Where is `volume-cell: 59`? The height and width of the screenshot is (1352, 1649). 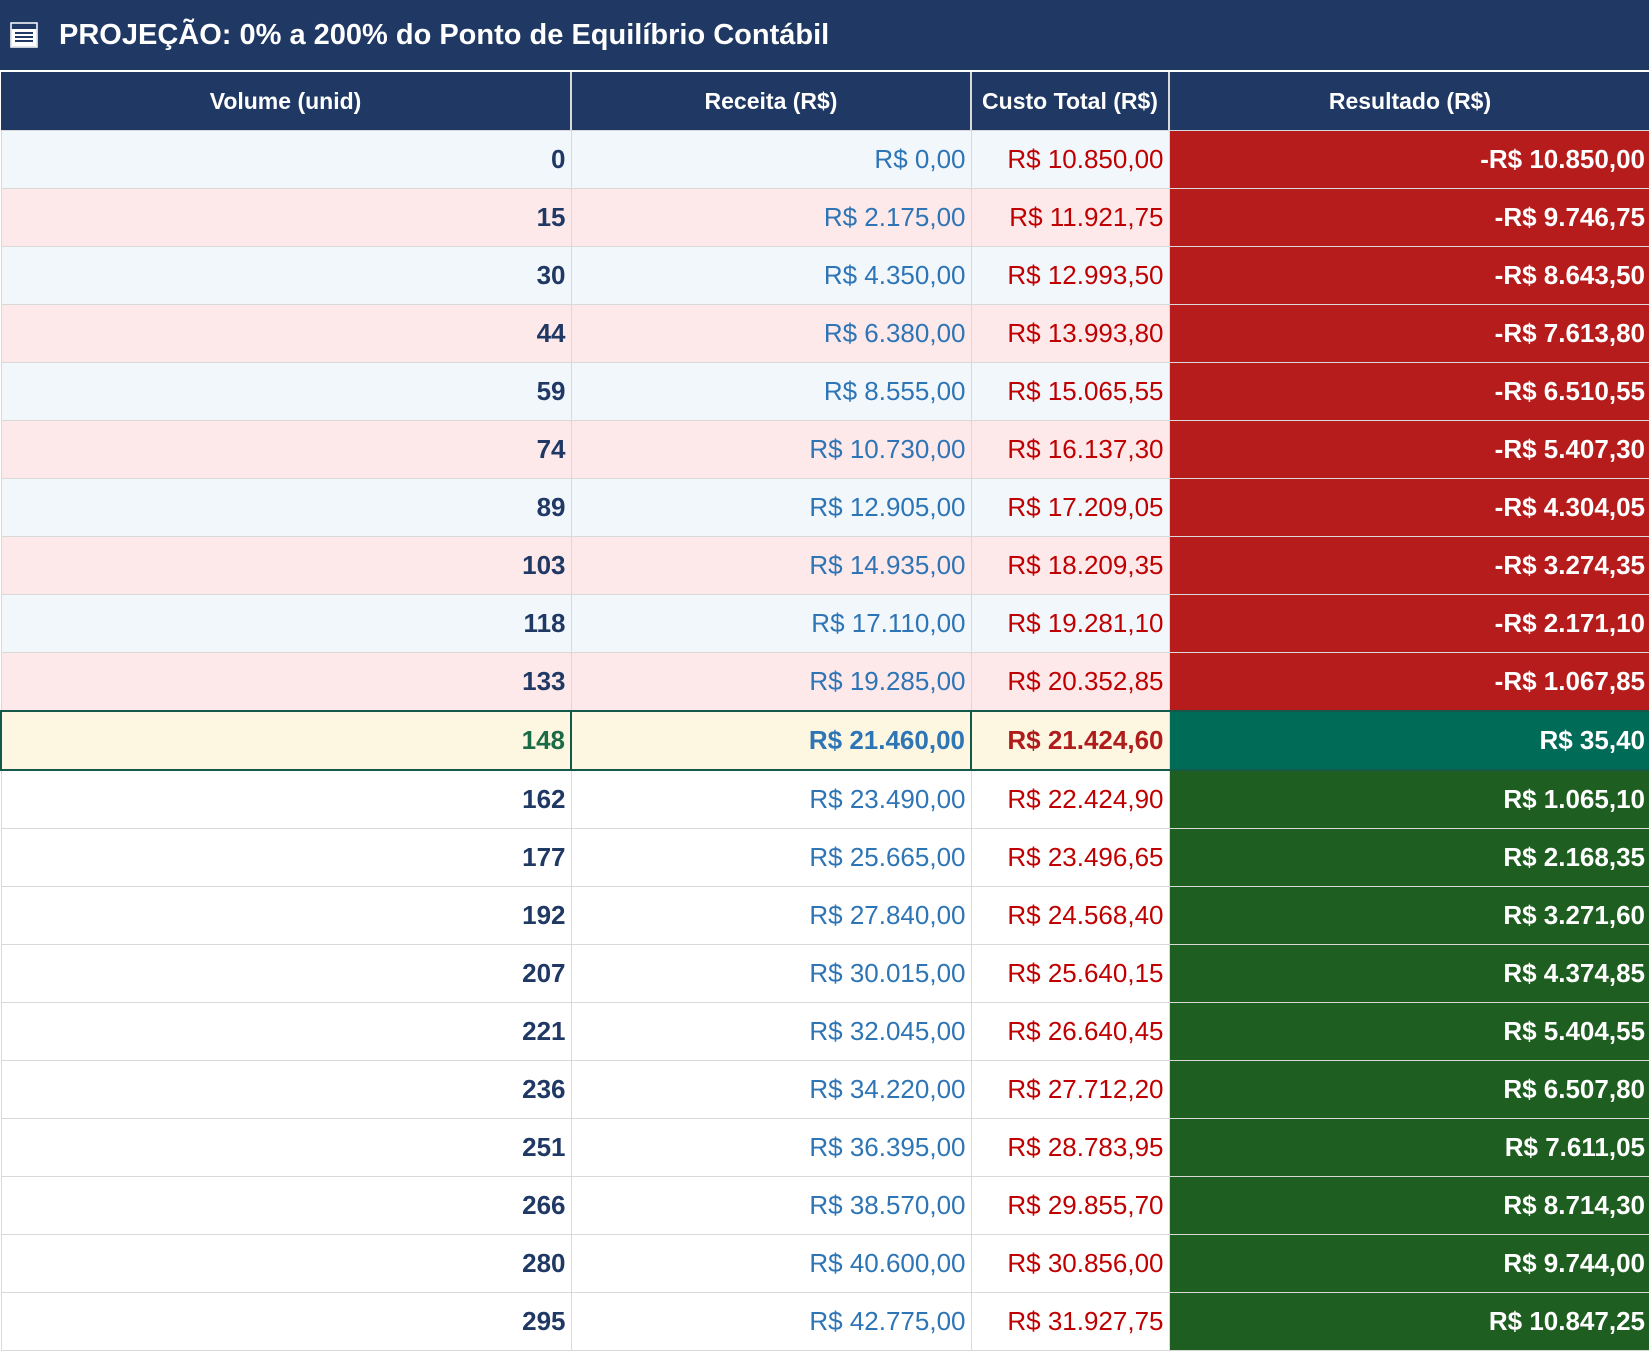 volume-cell: 59 is located at coordinates (285, 391).